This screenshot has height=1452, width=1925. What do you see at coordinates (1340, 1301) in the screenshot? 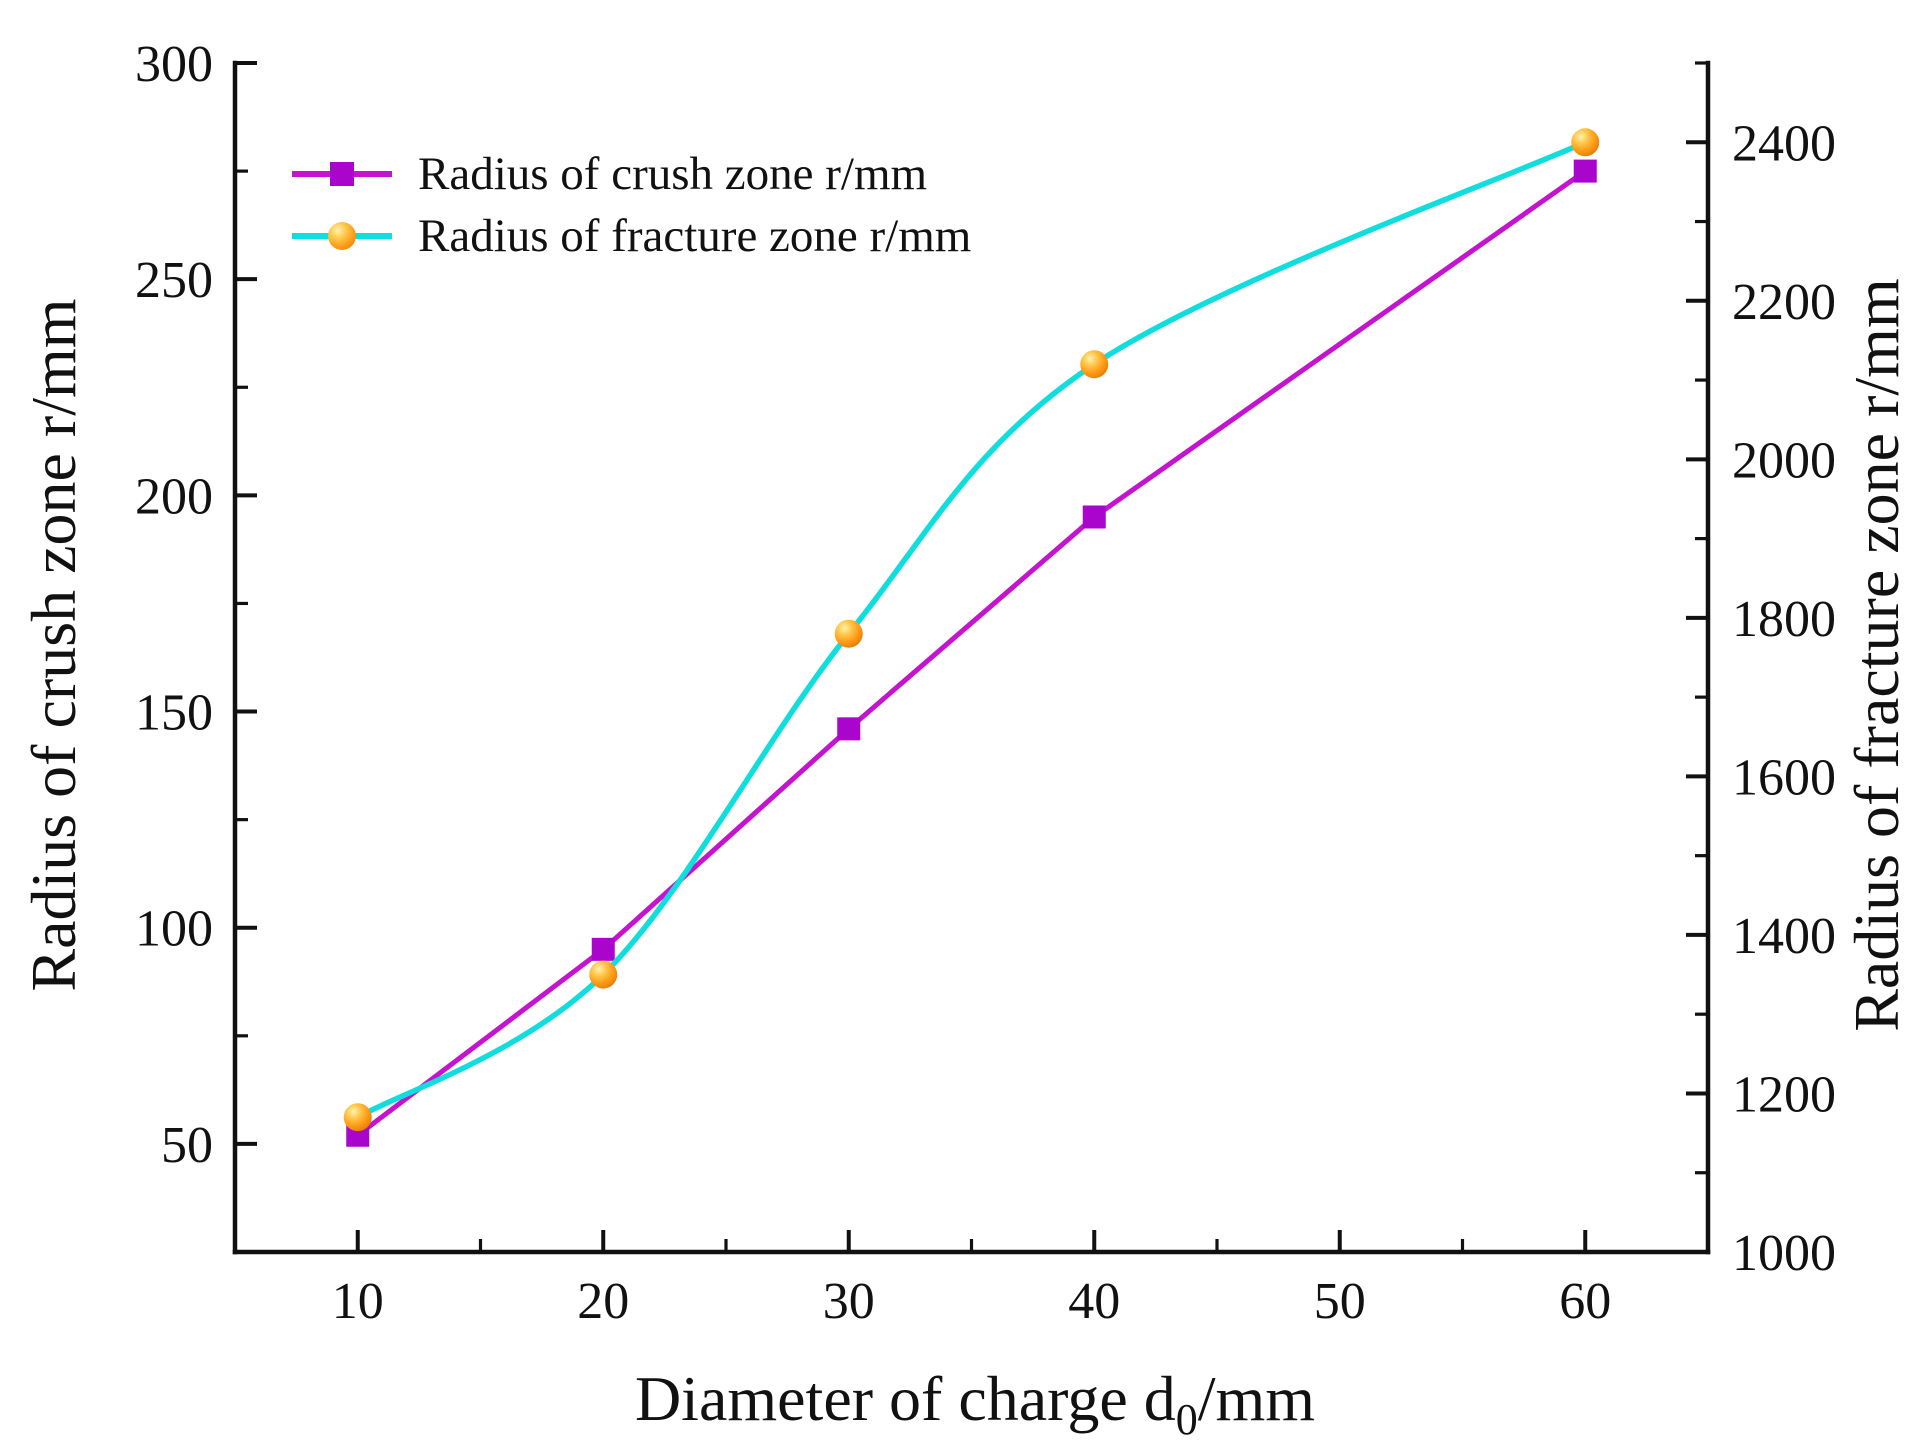
I see `x-tick-label: 50` at bounding box center [1340, 1301].